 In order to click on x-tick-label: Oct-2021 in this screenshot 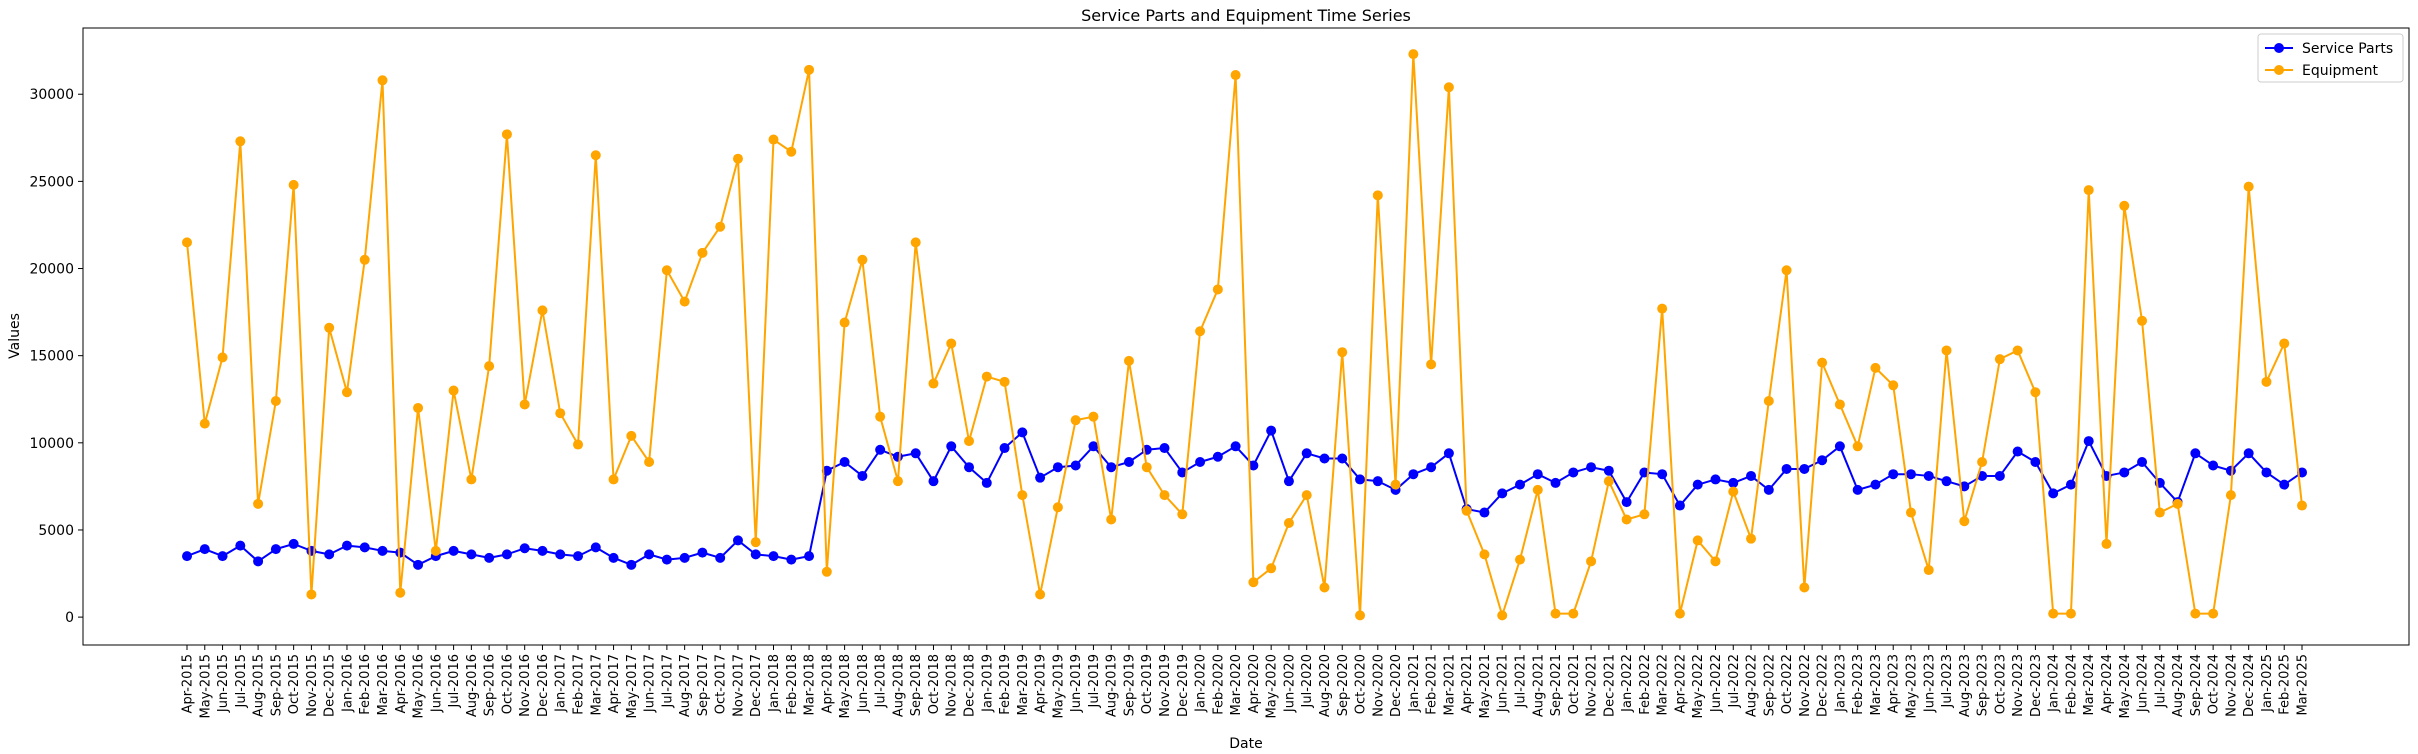, I will do `click(1574, 684)`.